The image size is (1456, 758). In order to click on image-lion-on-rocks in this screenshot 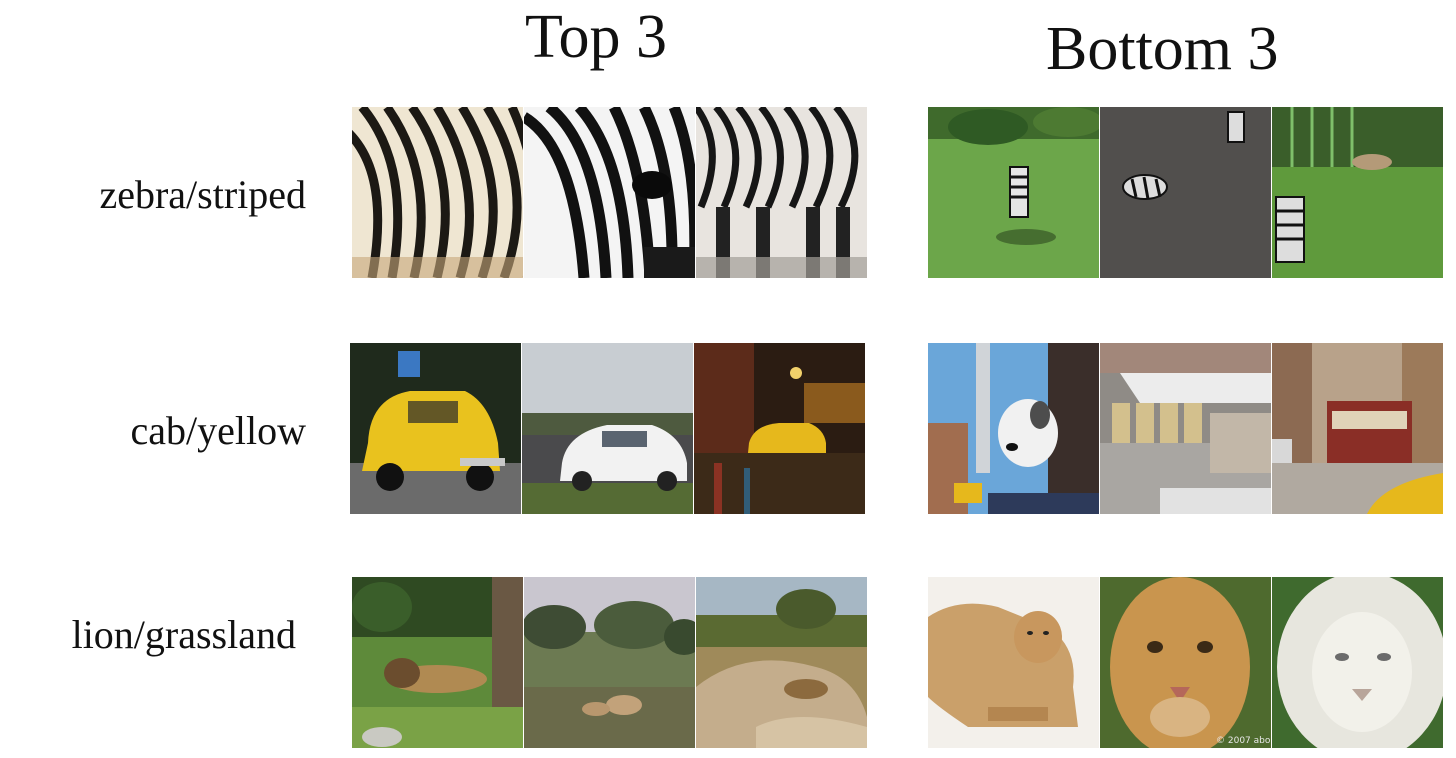, I will do `click(781, 662)`.